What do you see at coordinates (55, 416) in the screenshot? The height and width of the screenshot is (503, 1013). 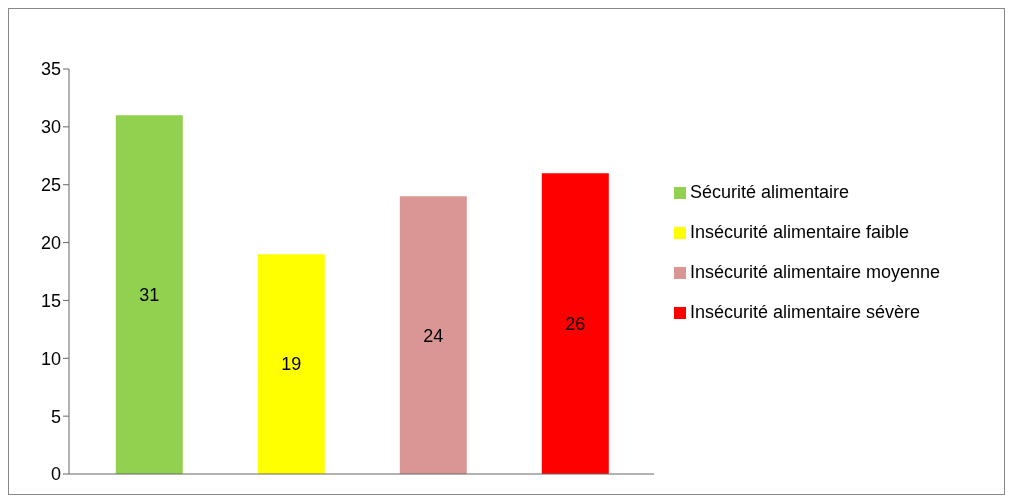 I see `y-tick-label: 5` at bounding box center [55, 416].